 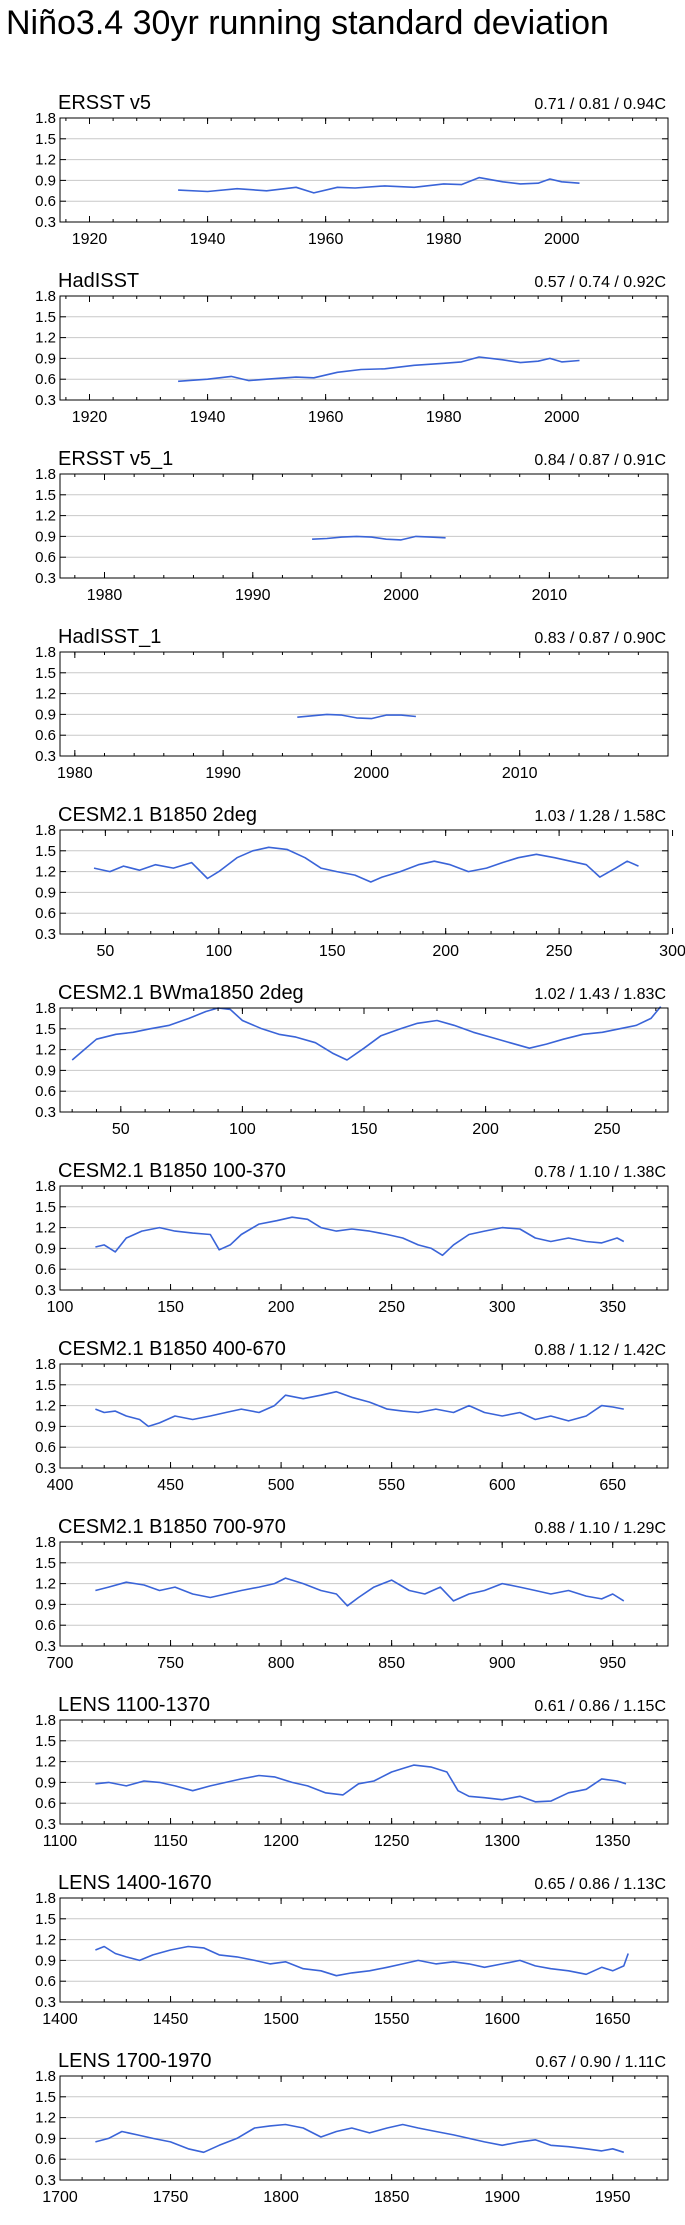 I want to click on panel-title: ERSST v5, so click(x=104, y=103).